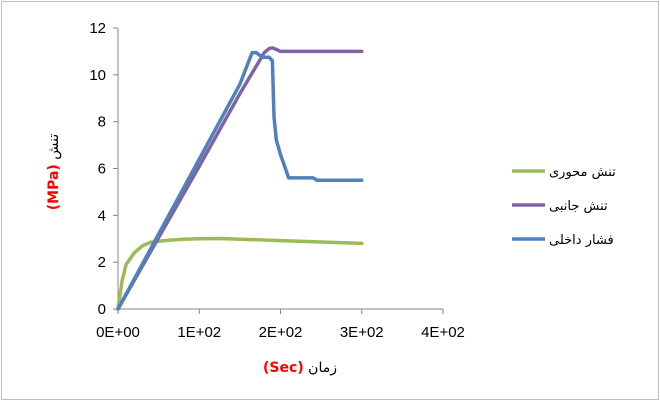  I want to click on x-axis-title: زمان (Sec), so click(300, 368).